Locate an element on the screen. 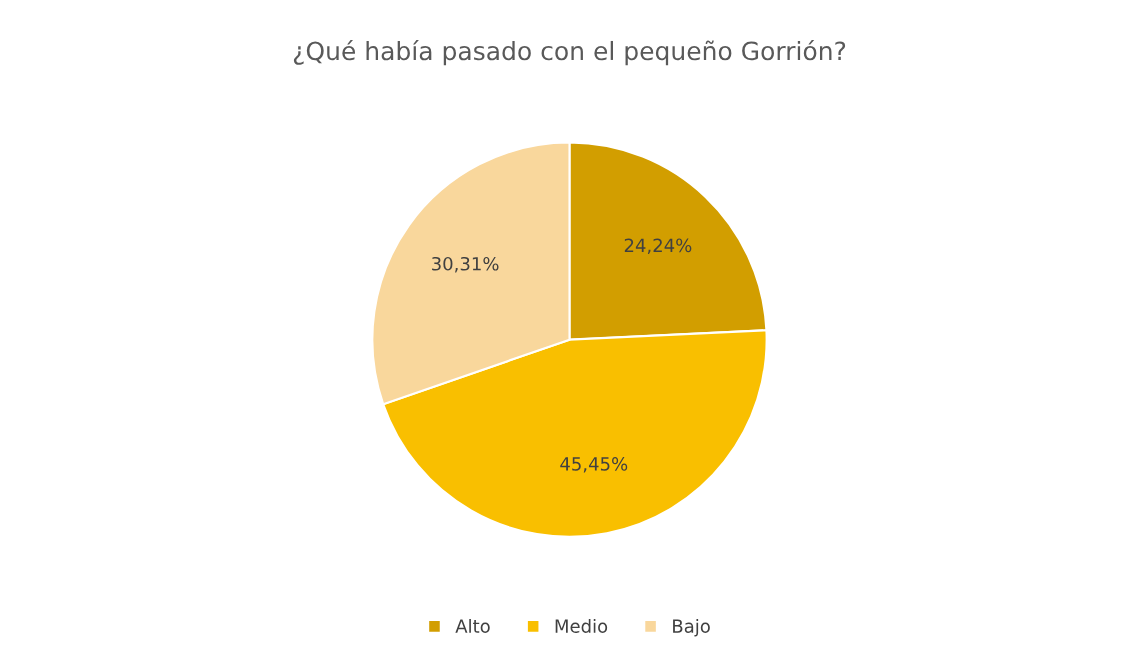  data-label: 30,31% is located at coordinates (465, 264).